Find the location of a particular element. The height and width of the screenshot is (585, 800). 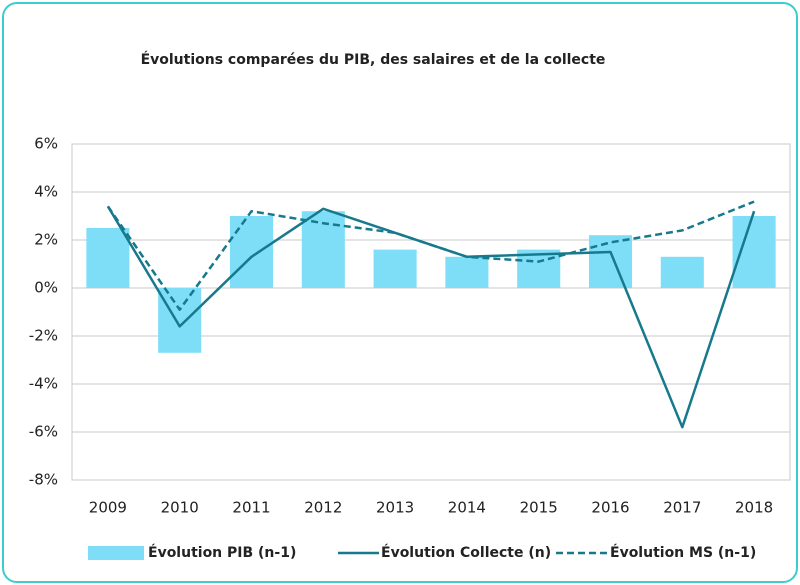

x-tick-label: 2016 is located at coordinates (610, 508).